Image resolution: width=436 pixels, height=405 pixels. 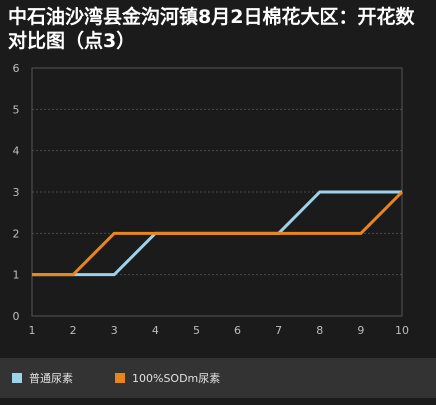 I want to click on chart-title: 中石油沙湾县金沟河镇8月2日棉花大区：开花数对比图（点3）, so click(x=211, y=29).